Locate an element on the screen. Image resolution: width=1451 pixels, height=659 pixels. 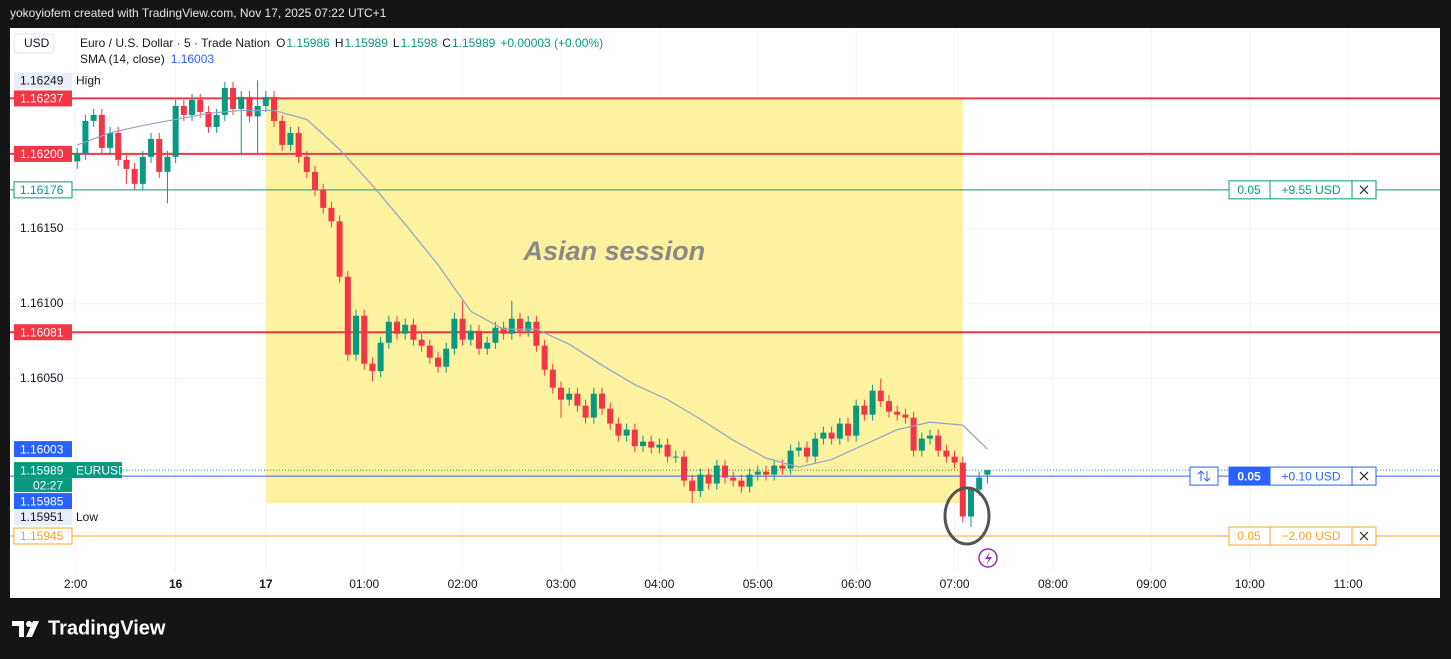
ohlc-value: 1.15989 is located at coordinates (474, 43).